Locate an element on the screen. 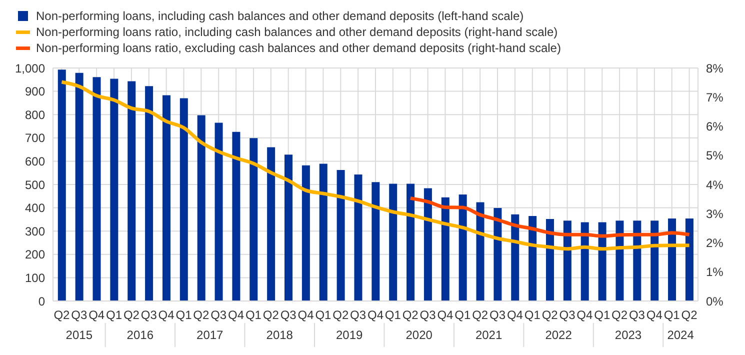  y-tick-label: 100 is located at coordinates (35, 277).